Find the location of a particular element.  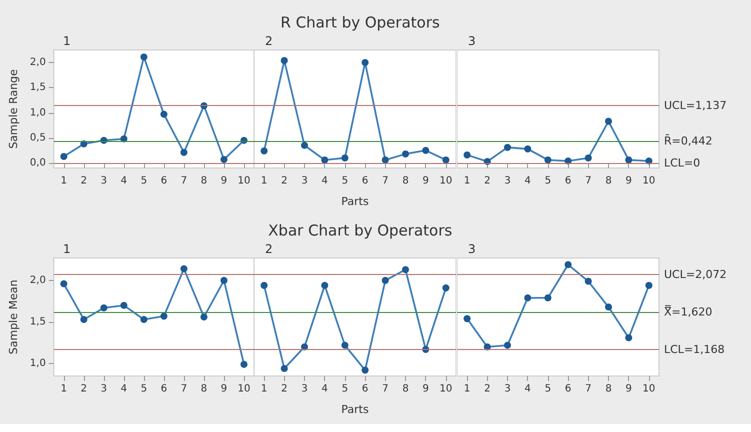

y-tick-label: 0,0 is located at coordinates (38, 162).